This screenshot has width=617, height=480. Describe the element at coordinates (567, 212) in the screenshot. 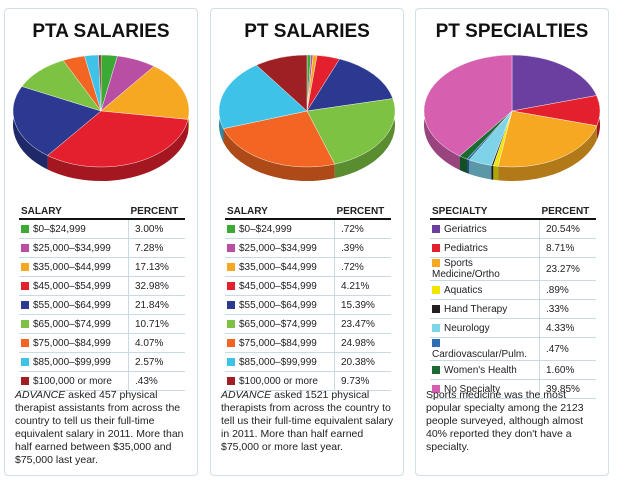

I see `column-header: PERCENT` at that location.